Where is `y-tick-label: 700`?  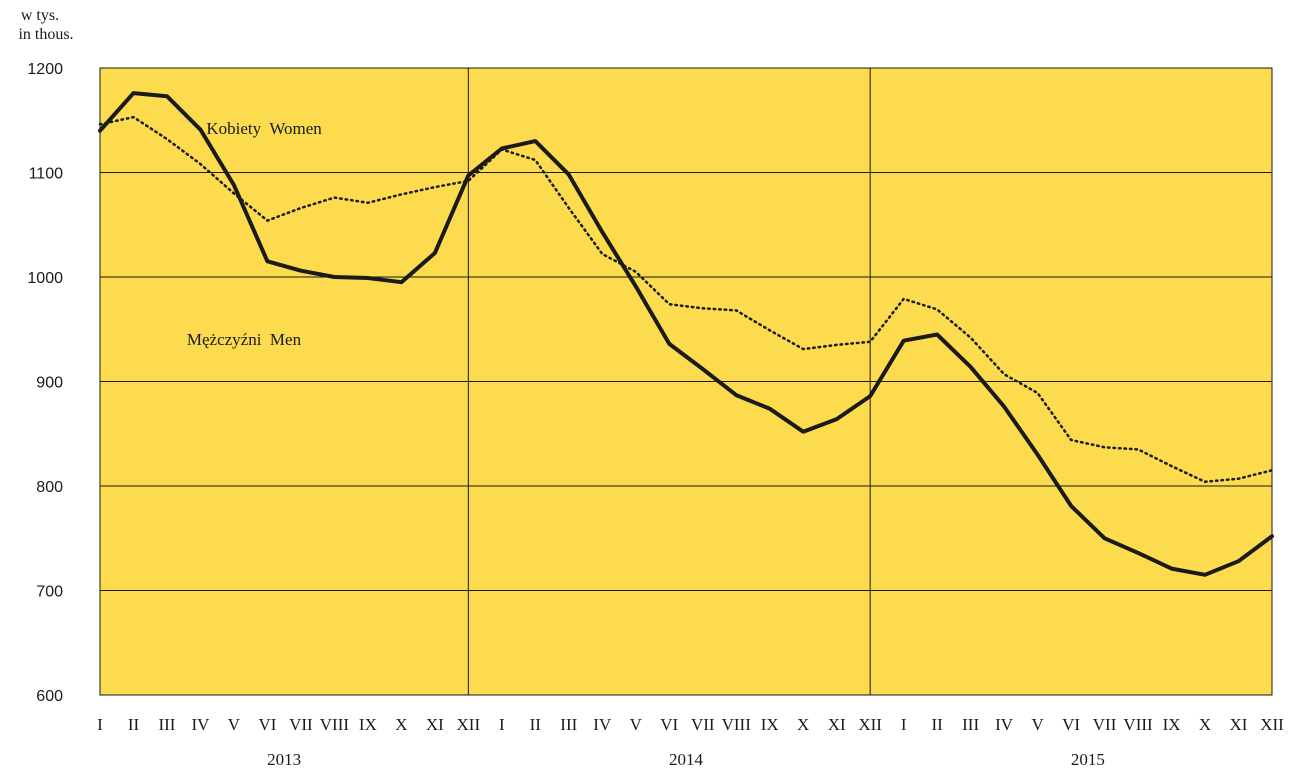
y-tick-label: 700 is located at coordinates (49, 592).